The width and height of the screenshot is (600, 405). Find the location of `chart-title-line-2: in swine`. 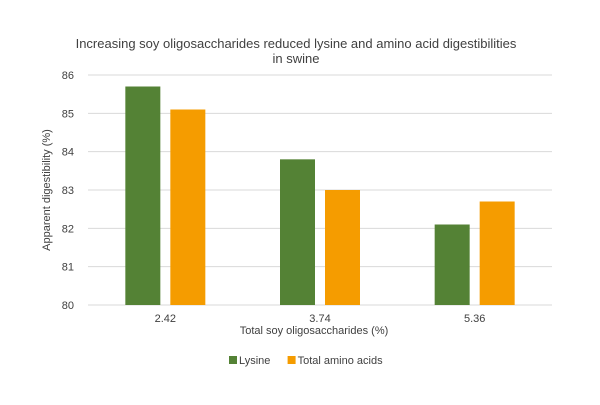

chart-title-line-2: in swine is located at coordinates (296, 58).